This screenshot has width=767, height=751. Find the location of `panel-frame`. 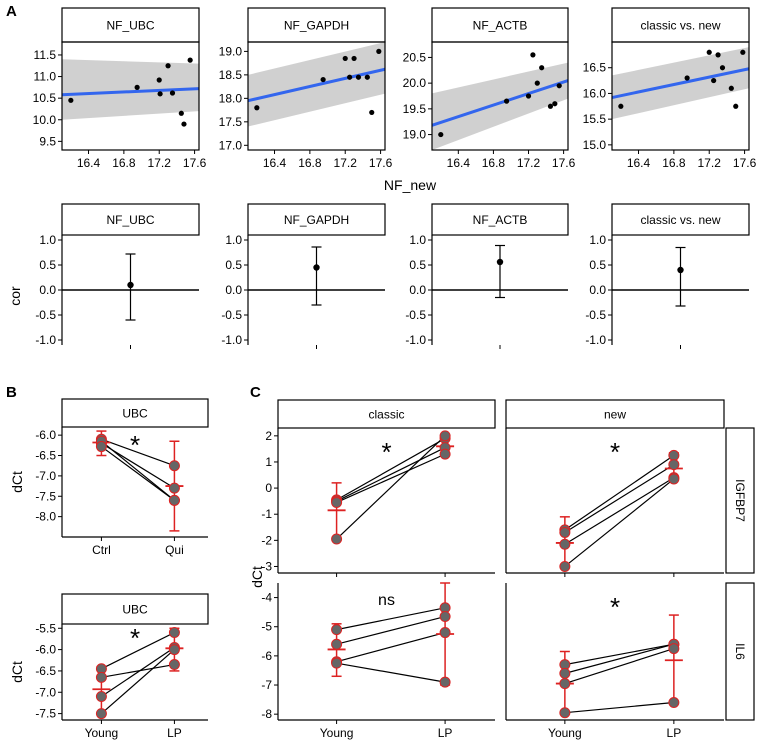

panel-frame is located at coordinates (500, 96).